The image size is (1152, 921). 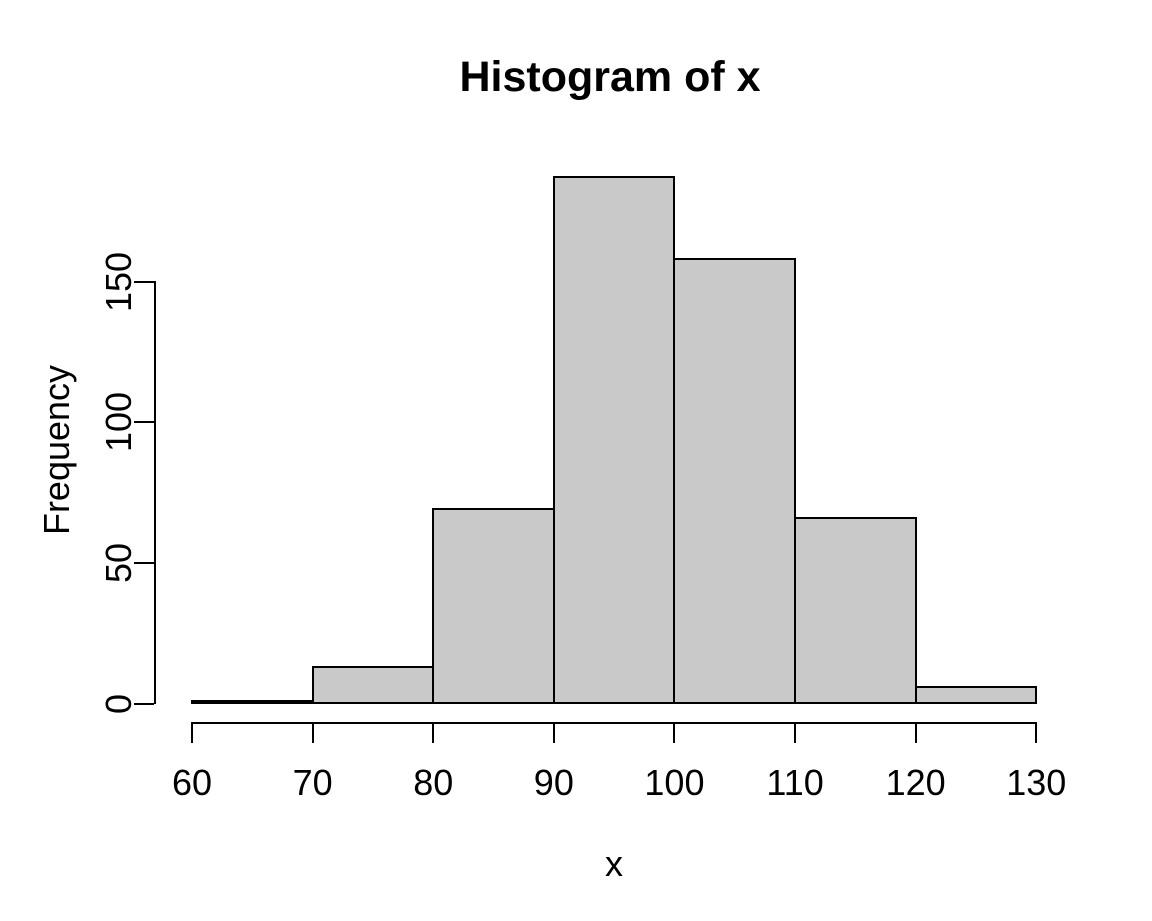 I want to click on x-axis-line, so click(x=614, y=723).